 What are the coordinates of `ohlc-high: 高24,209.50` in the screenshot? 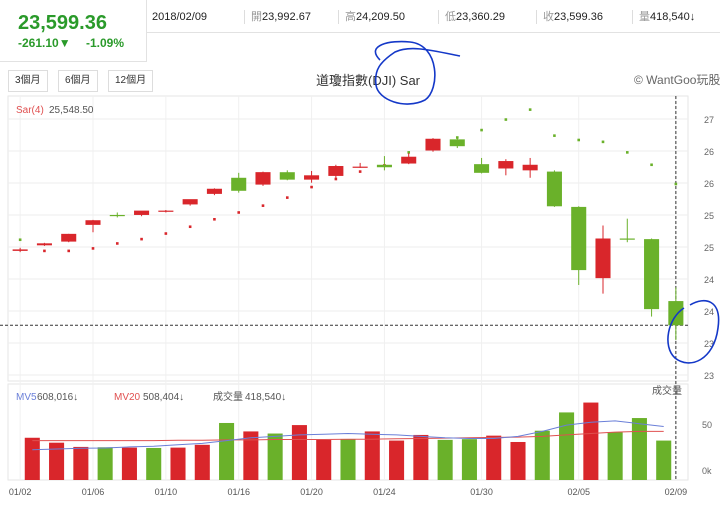 It's located at (371, 17).